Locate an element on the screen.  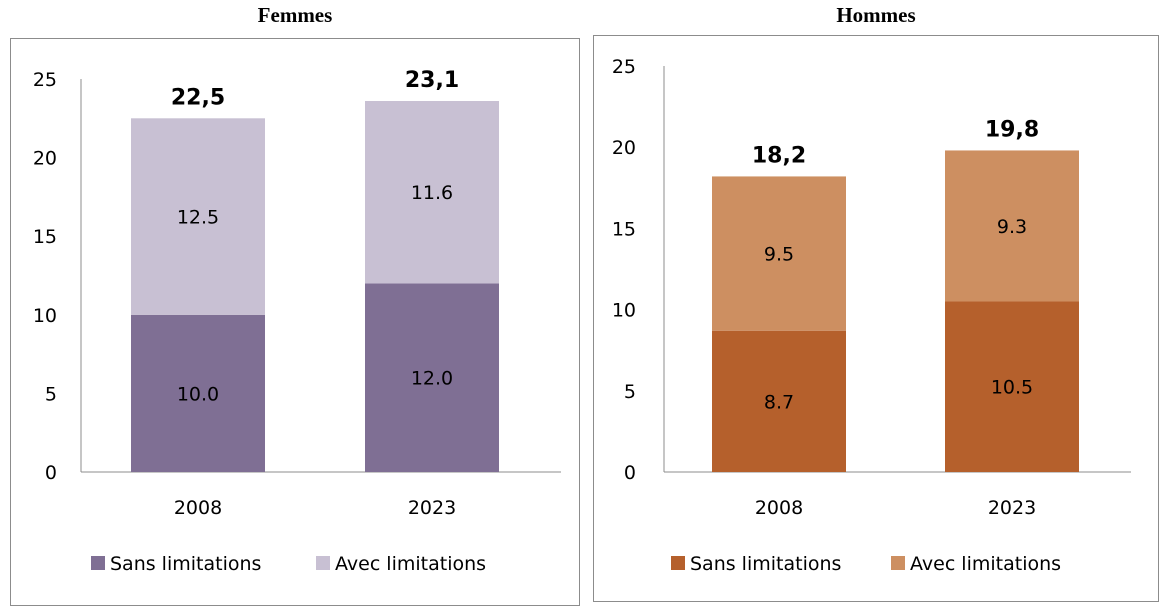
data-label: 10.0 is located at coordinates (198, 394).